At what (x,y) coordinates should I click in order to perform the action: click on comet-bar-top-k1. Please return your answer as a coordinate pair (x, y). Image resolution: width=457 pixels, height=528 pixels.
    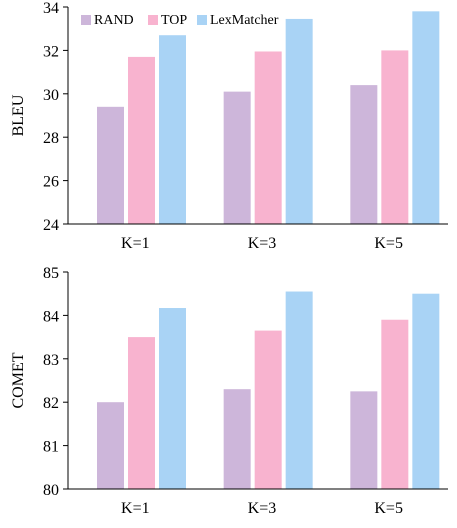
    Looking at the image, I should click on (141, 413).